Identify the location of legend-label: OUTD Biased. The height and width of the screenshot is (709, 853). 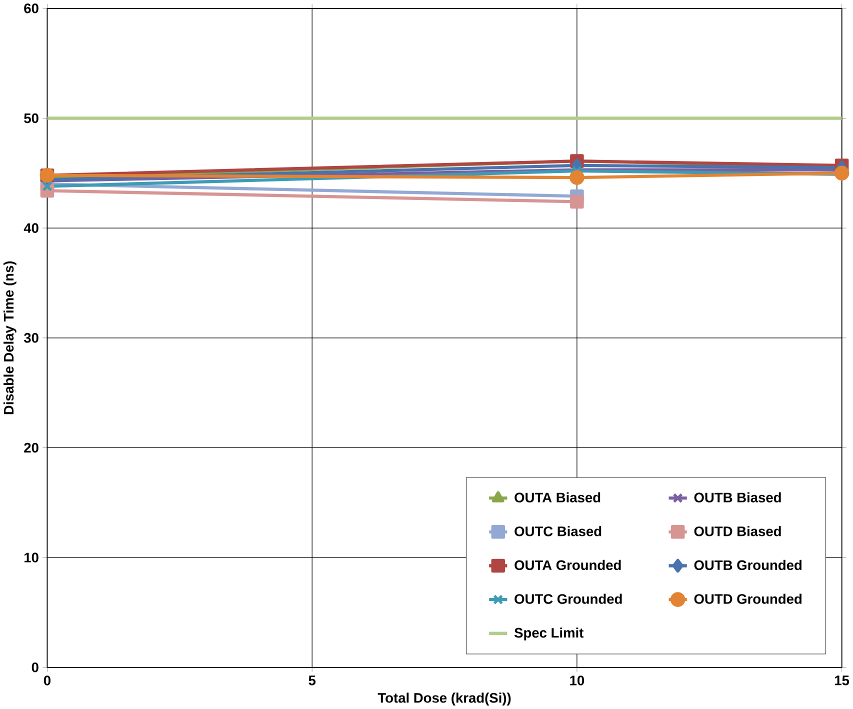
(737, 531).